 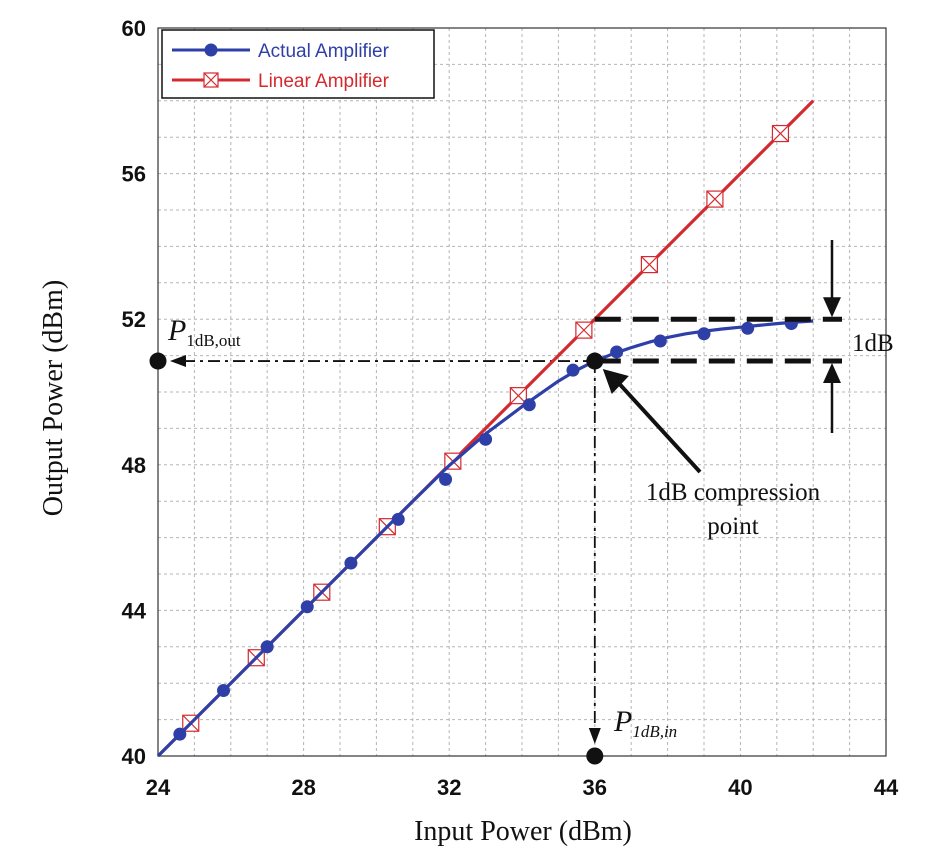 What do you see at coordinates (595, 787) in the screenshot?
I see `x-tick-label: 36` at bounding box center [595, 787].